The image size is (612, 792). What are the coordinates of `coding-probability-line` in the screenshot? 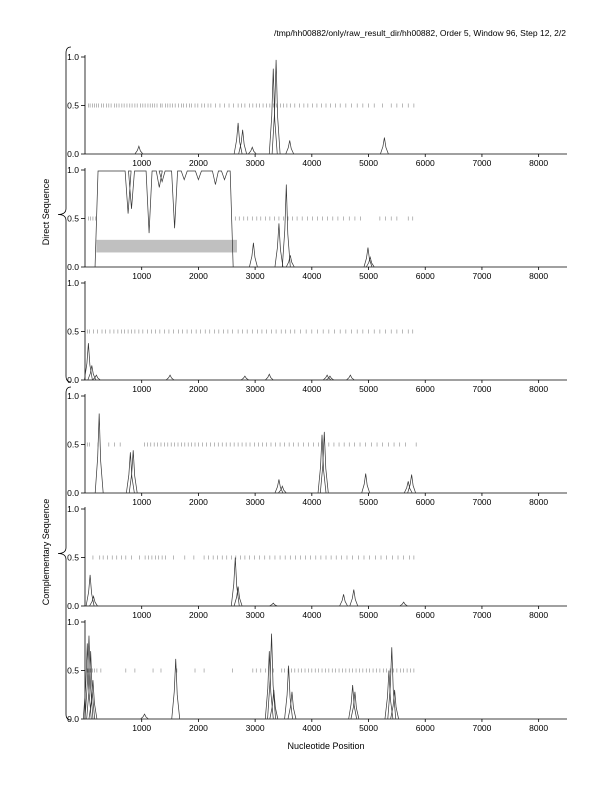 It's located at (164, 219).